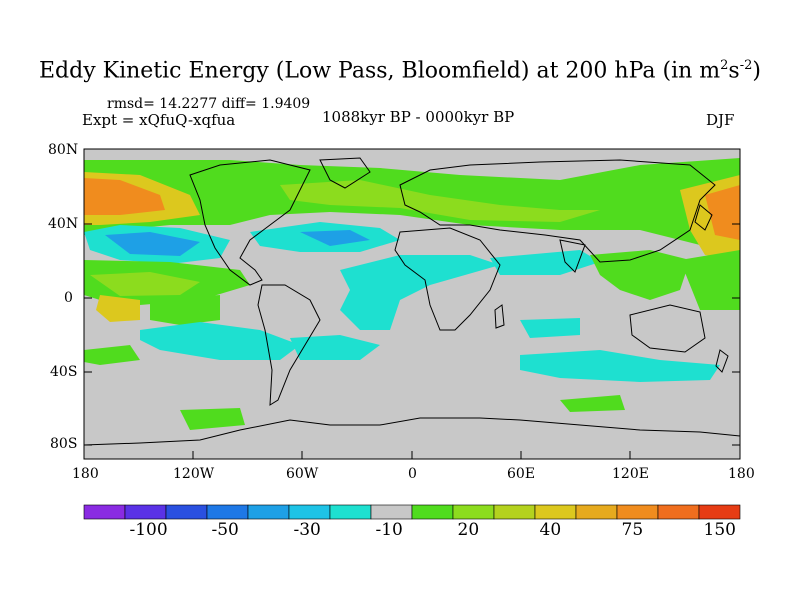 This screenshot has height=600, width=800. Describe the element at coordinates (722, 212) in the screenshot. I see `field-west-pacific-orange` at that location.